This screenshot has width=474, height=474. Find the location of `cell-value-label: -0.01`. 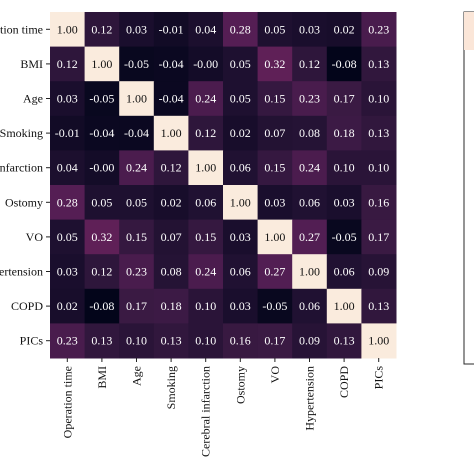

cell-value-label: -0.01 is located at coordinates (171, 29).